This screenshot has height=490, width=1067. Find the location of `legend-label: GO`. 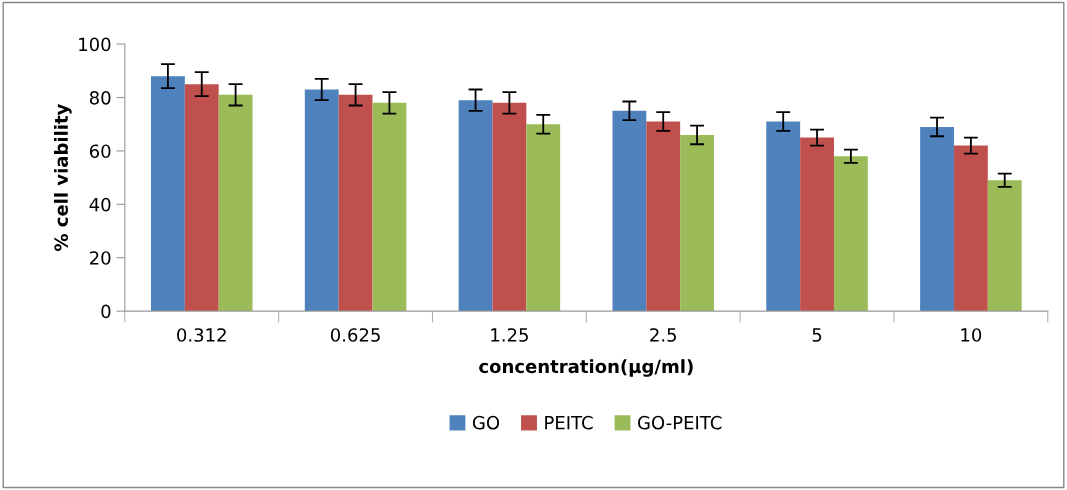

legend-label: GO is located at coordinates (486, 422).